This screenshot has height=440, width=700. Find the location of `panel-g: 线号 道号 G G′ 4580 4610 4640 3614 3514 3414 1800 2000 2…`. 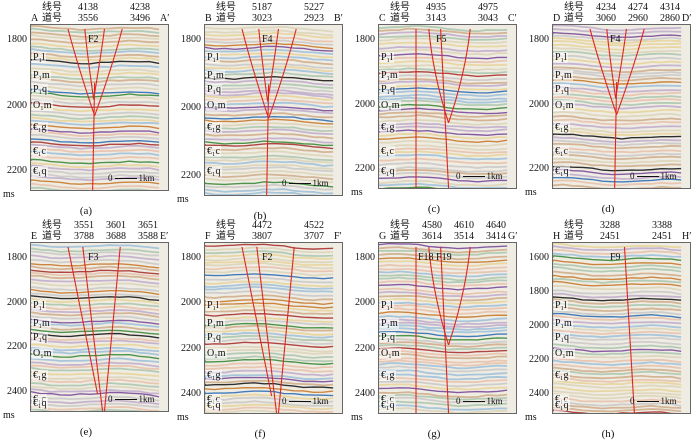

panel-g: 线号 道号 G G′ 4580 4610 4640 3614 3514 3414 1800 2000 2… is located at coordinates (434, 329).